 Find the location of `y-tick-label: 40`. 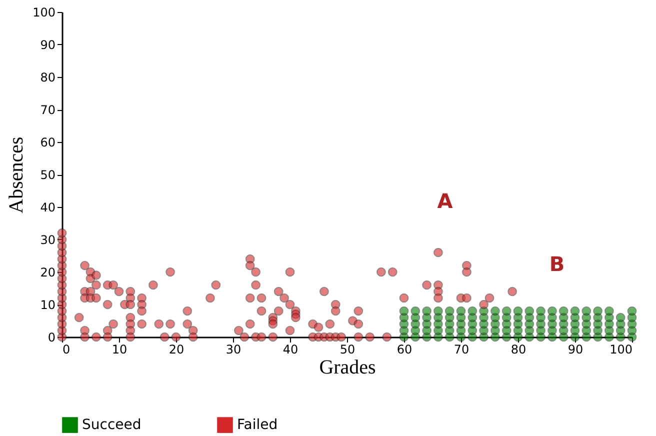

y-tick-label: 40 is located at coordinates (48, 207).